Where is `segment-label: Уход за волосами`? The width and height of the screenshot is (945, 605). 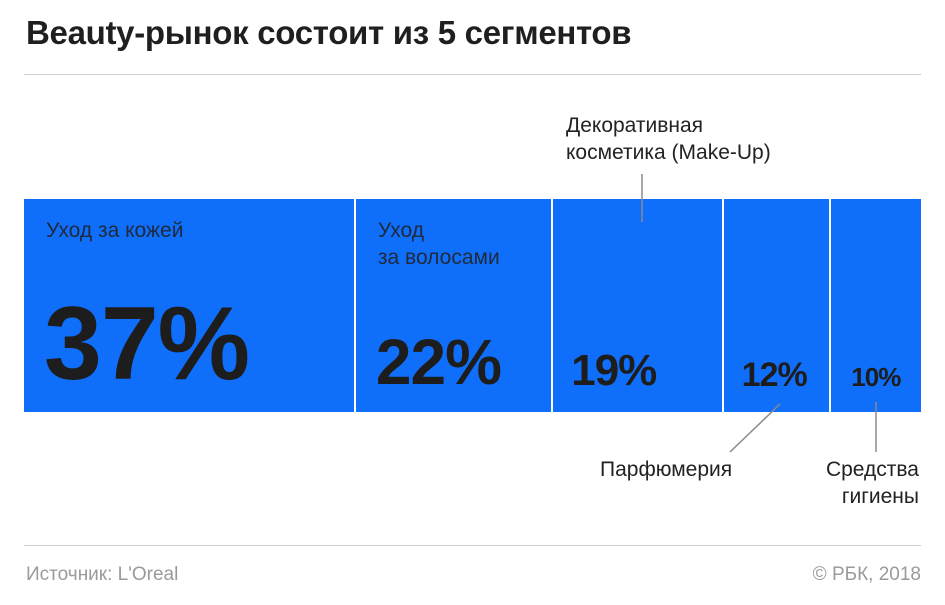 segment-label: Уход за волосами is located at coordinates (438, 244).